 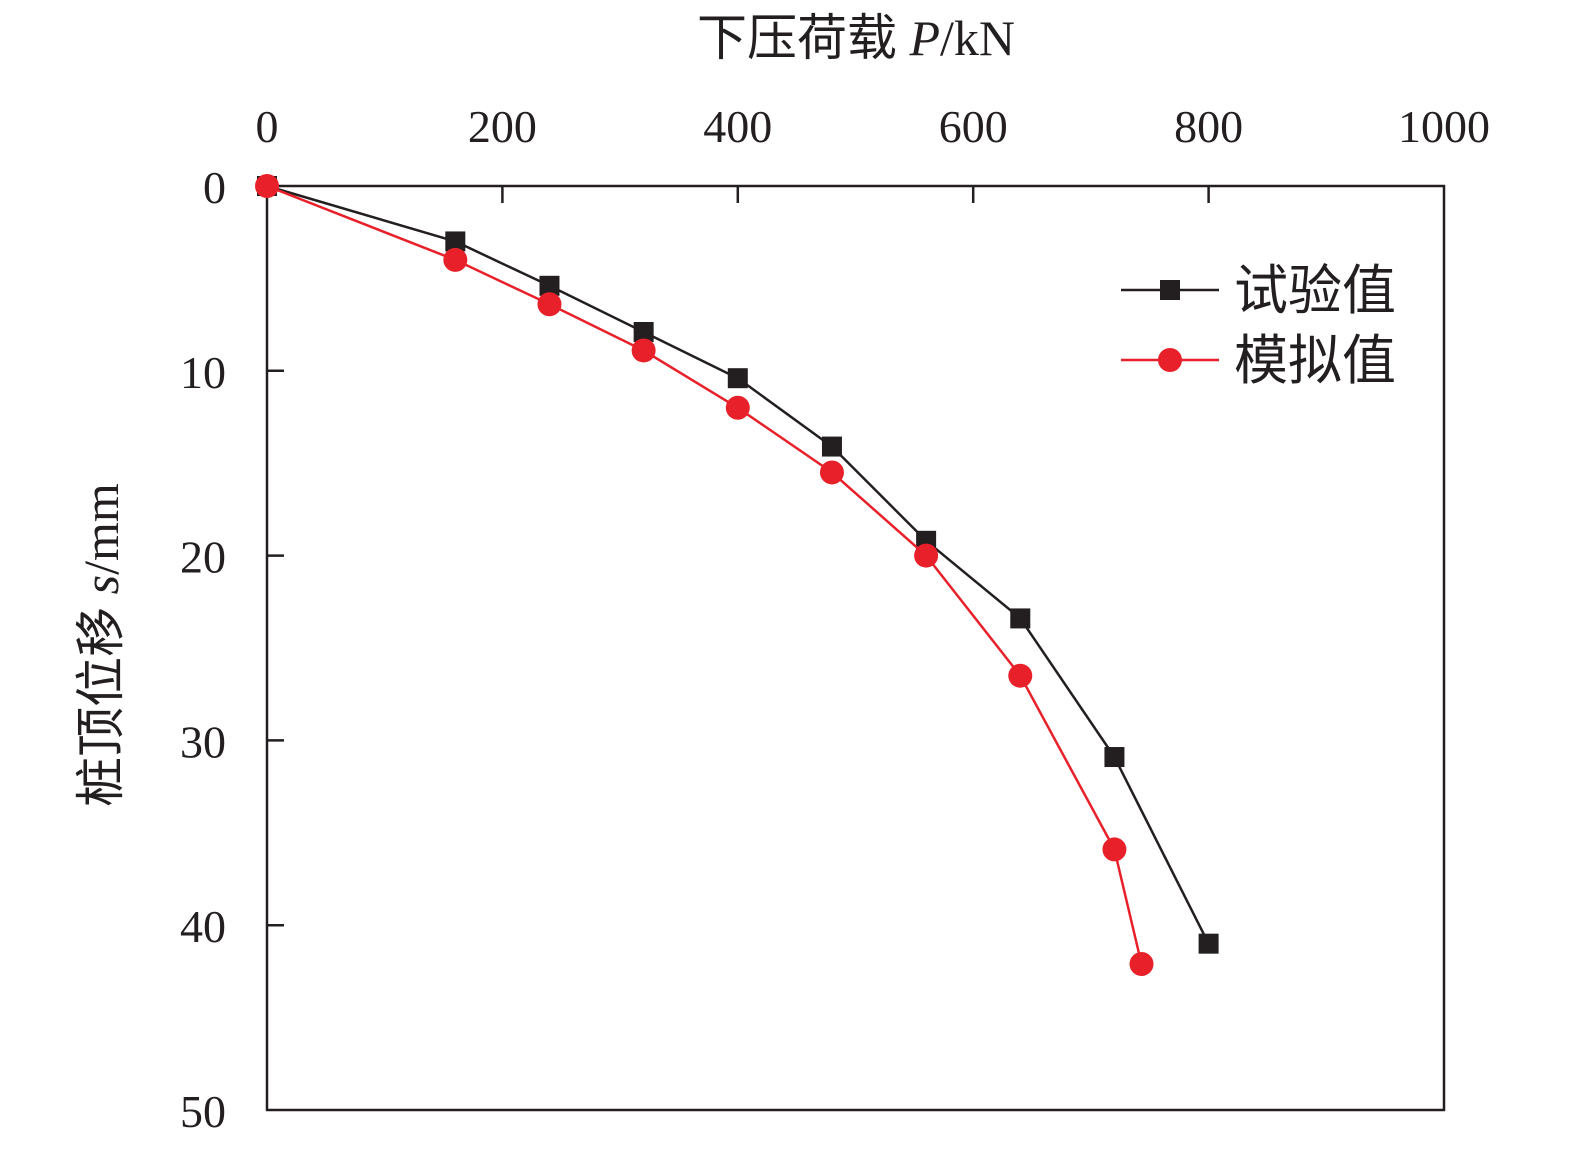 What do you see at coordinates (214, 187) in the screenshot?
I see `y-tick-label: 0` at bounding box center [214, 187].